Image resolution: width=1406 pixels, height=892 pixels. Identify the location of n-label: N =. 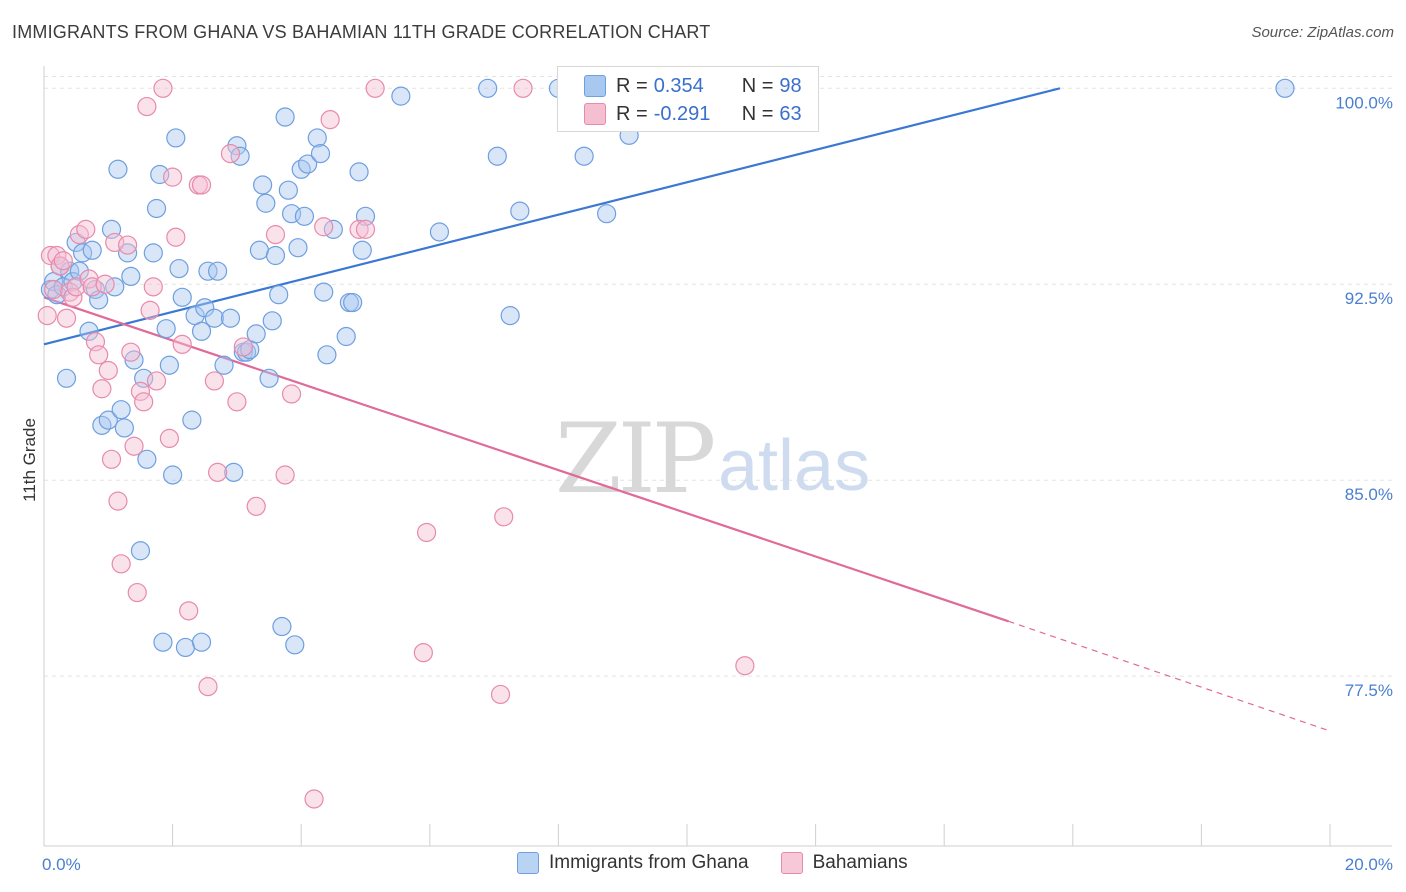
(757, 85).